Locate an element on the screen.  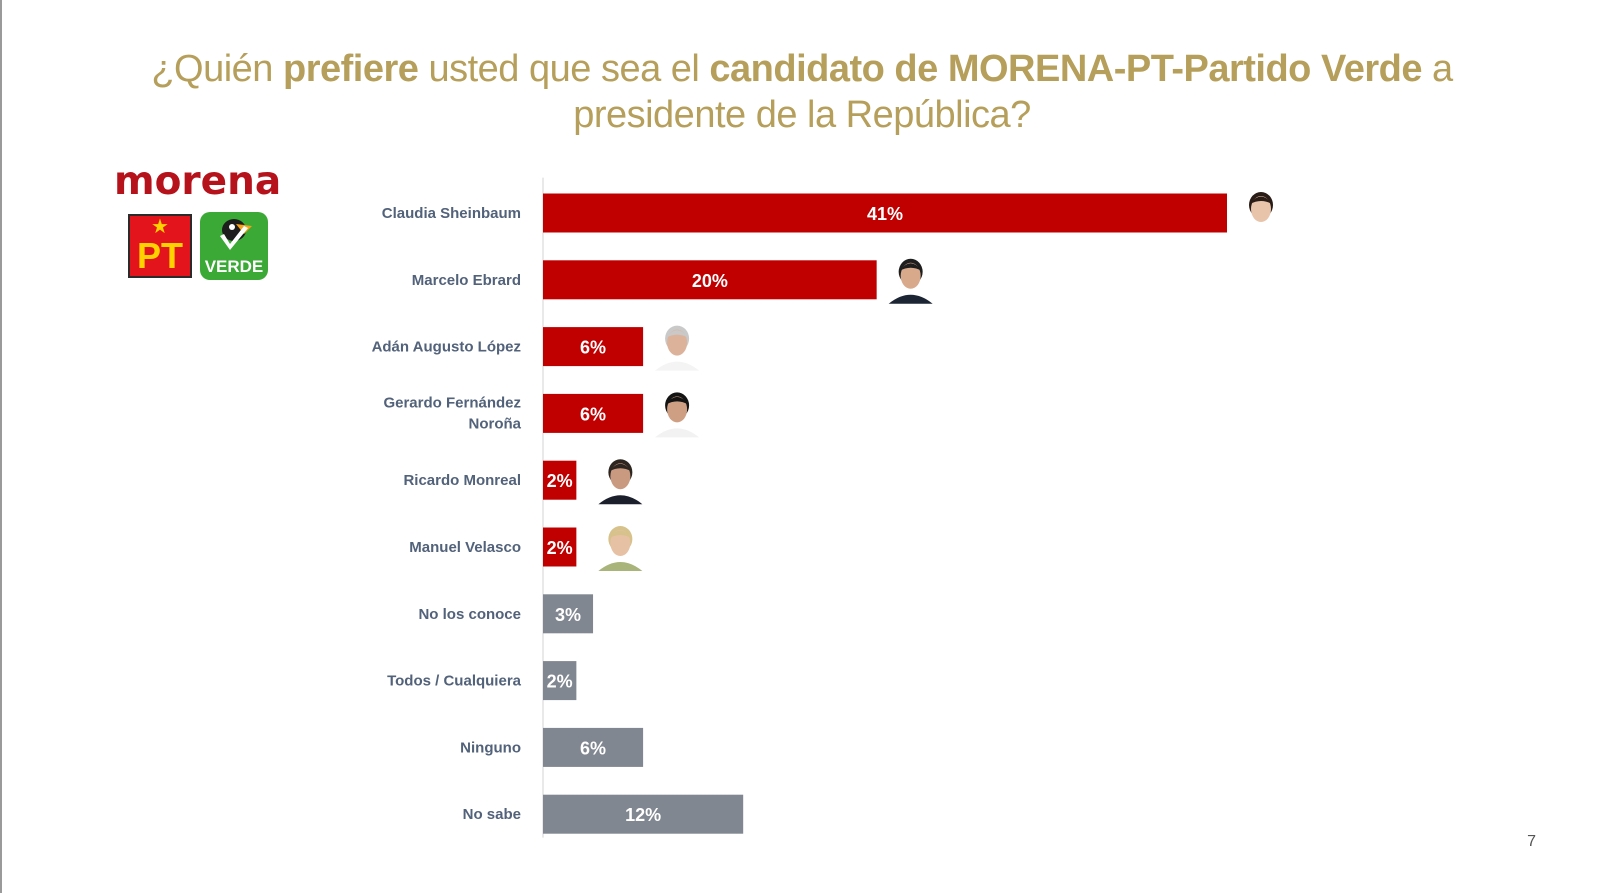
category-label: Gerardo Fernández Noroña is located at coordinates (452, 413).